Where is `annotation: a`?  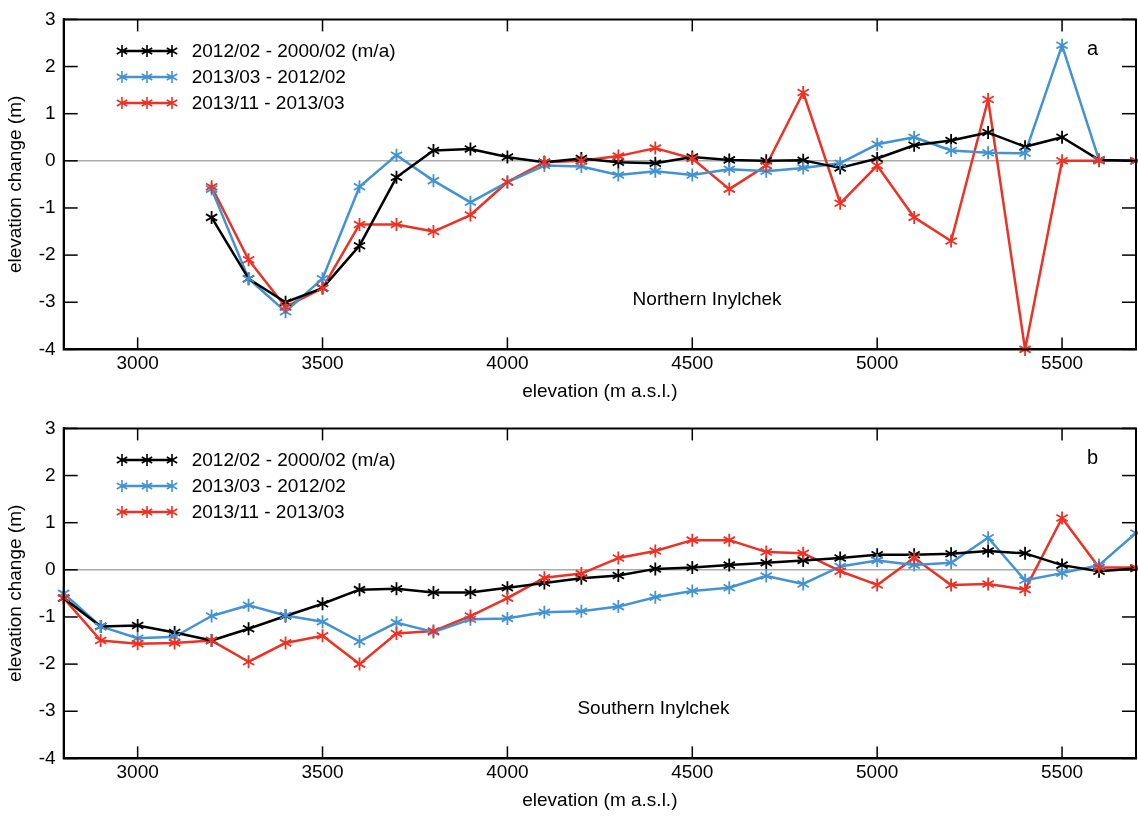
annotation: a is located at coordinates (1092, 47).